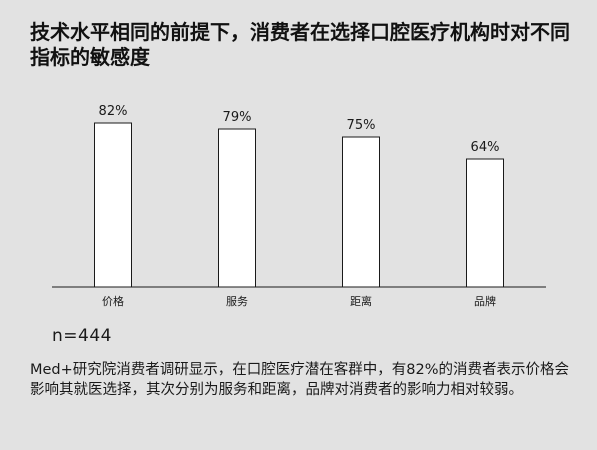  What do you see at coordinates (485, 147) in the screenshot?
I see `bar-value-label-4: 64%` at bounding box center [485, 147].